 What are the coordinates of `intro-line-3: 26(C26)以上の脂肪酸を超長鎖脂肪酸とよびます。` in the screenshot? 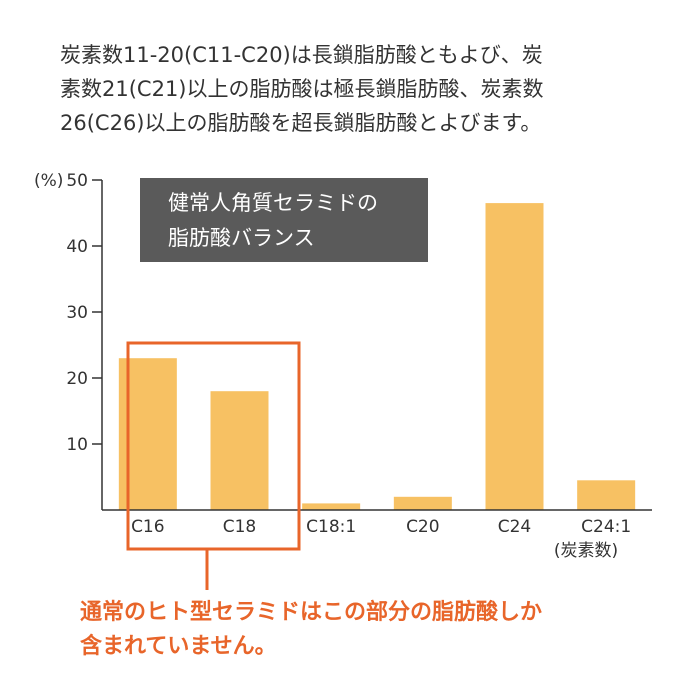 It's located at (301, 123).